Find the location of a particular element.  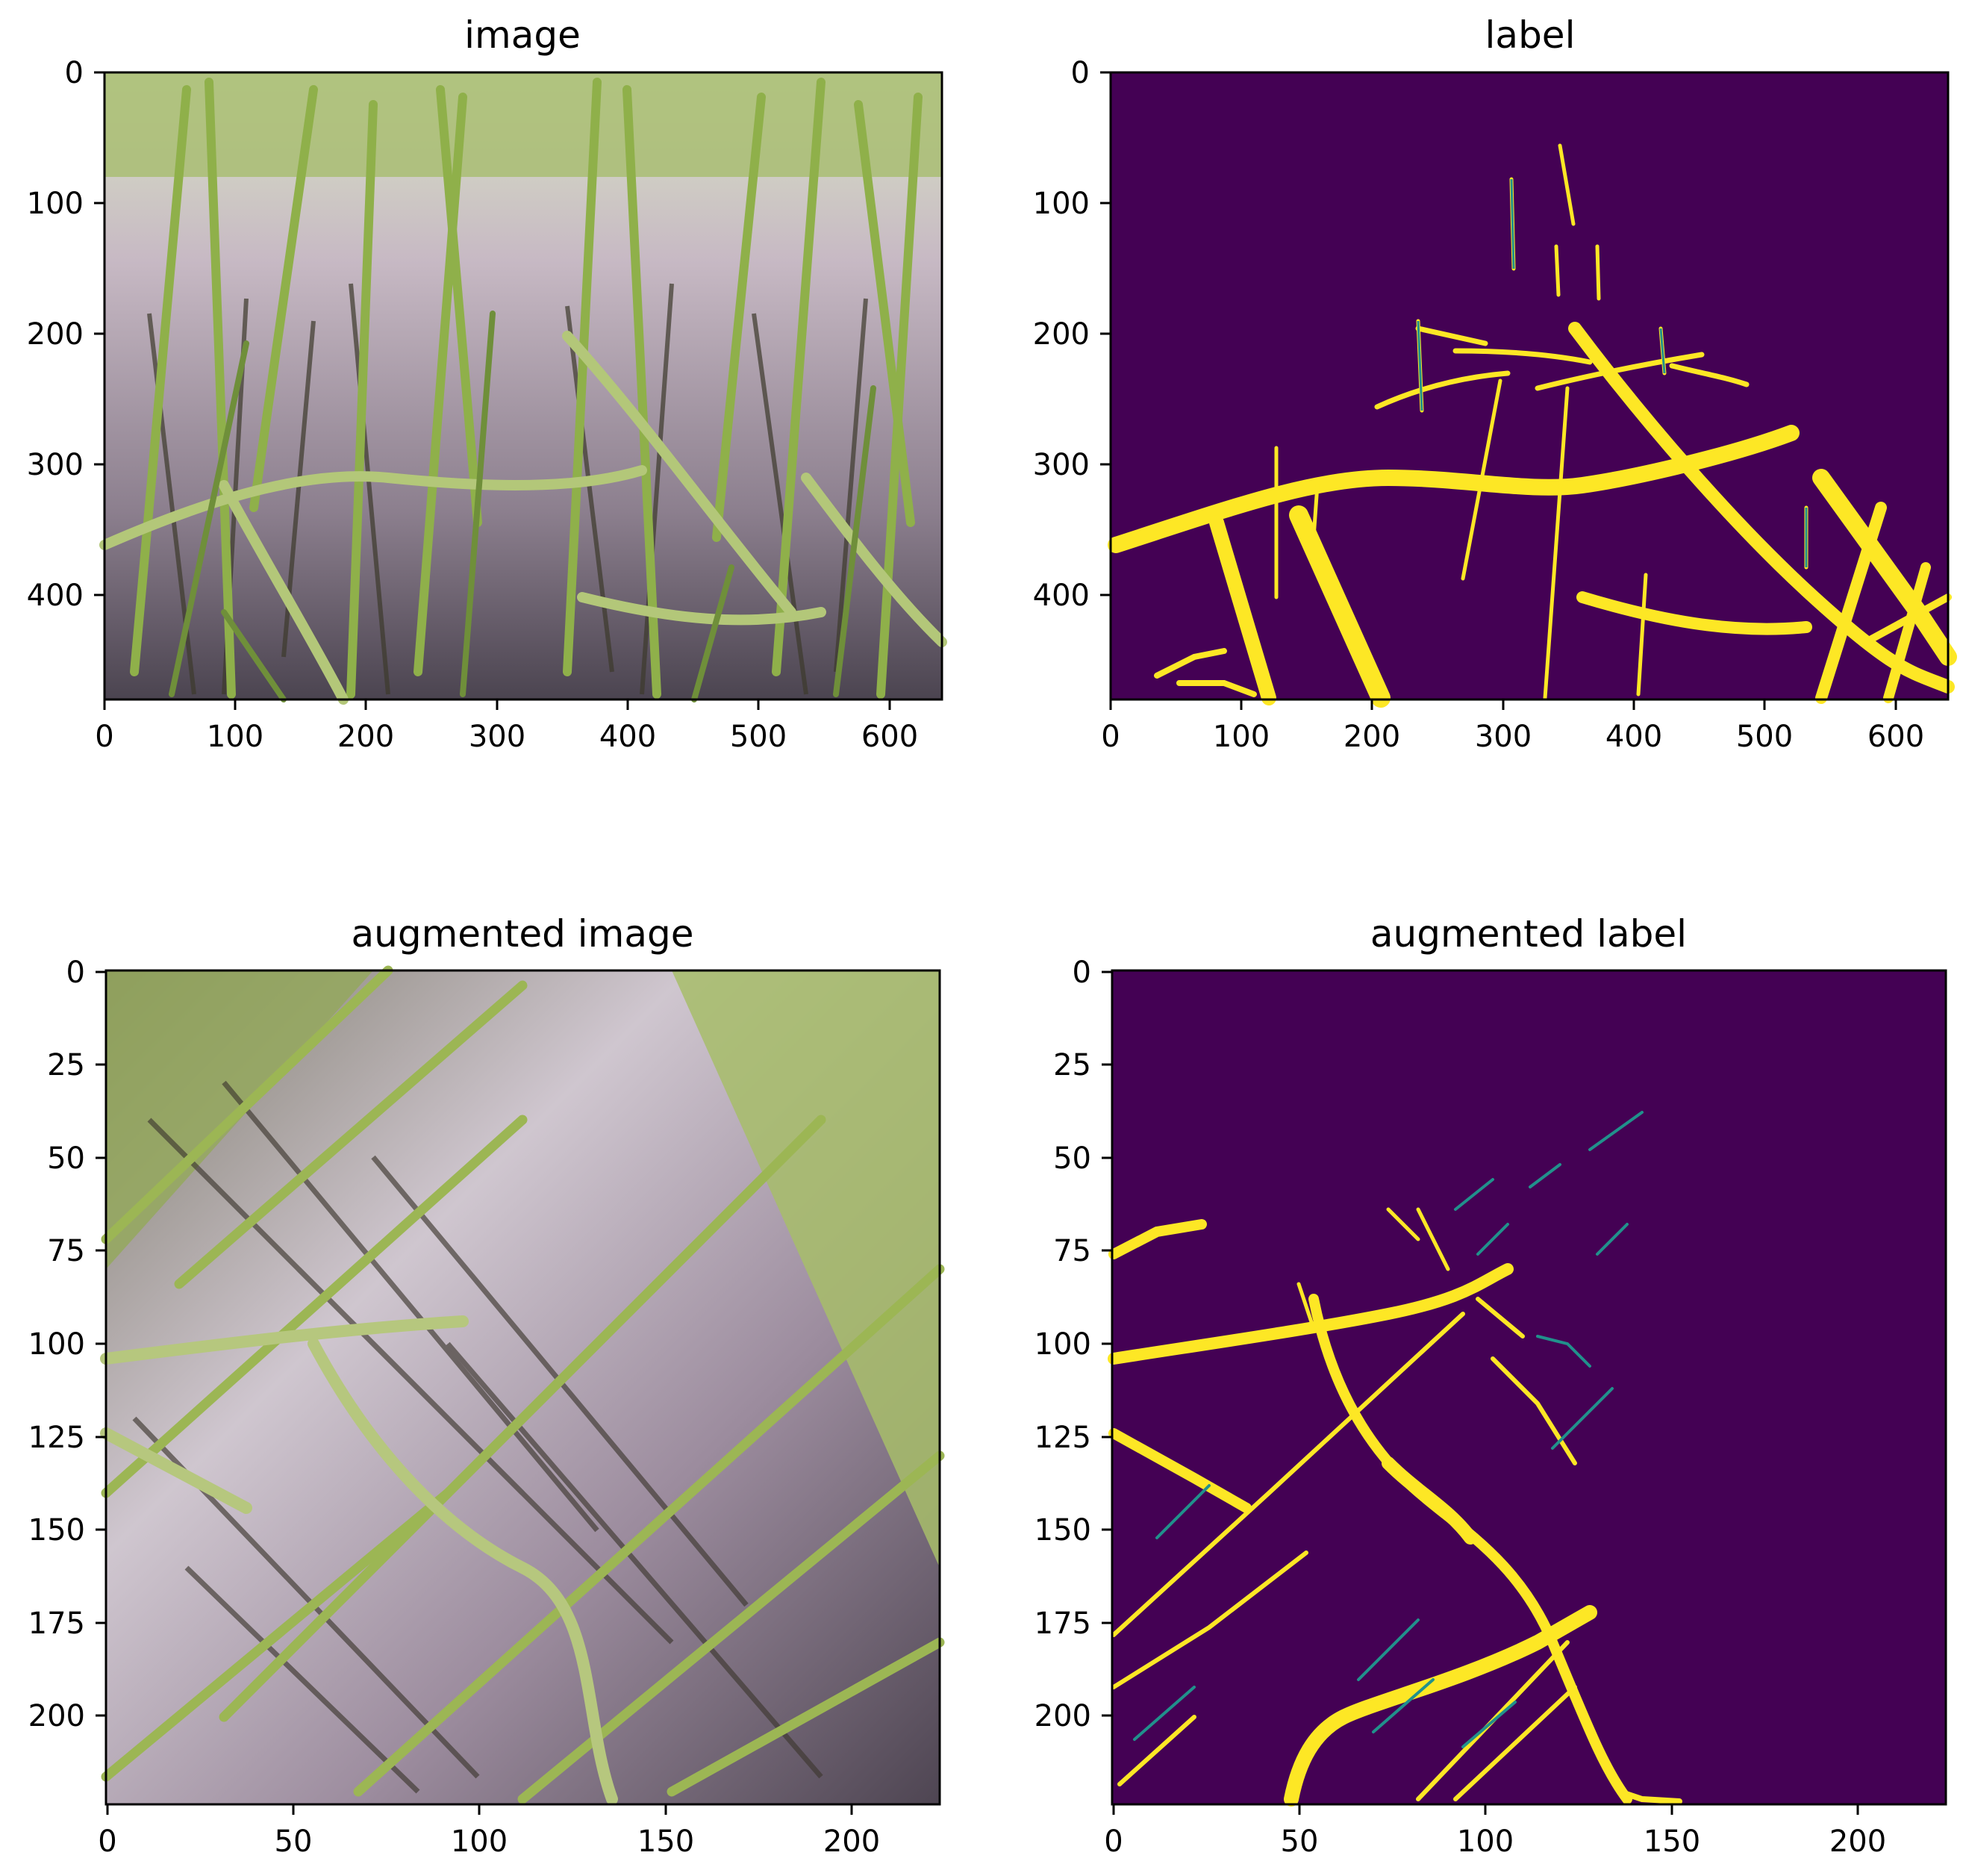

axes-frame-label is located at coordinates (1529, 386).